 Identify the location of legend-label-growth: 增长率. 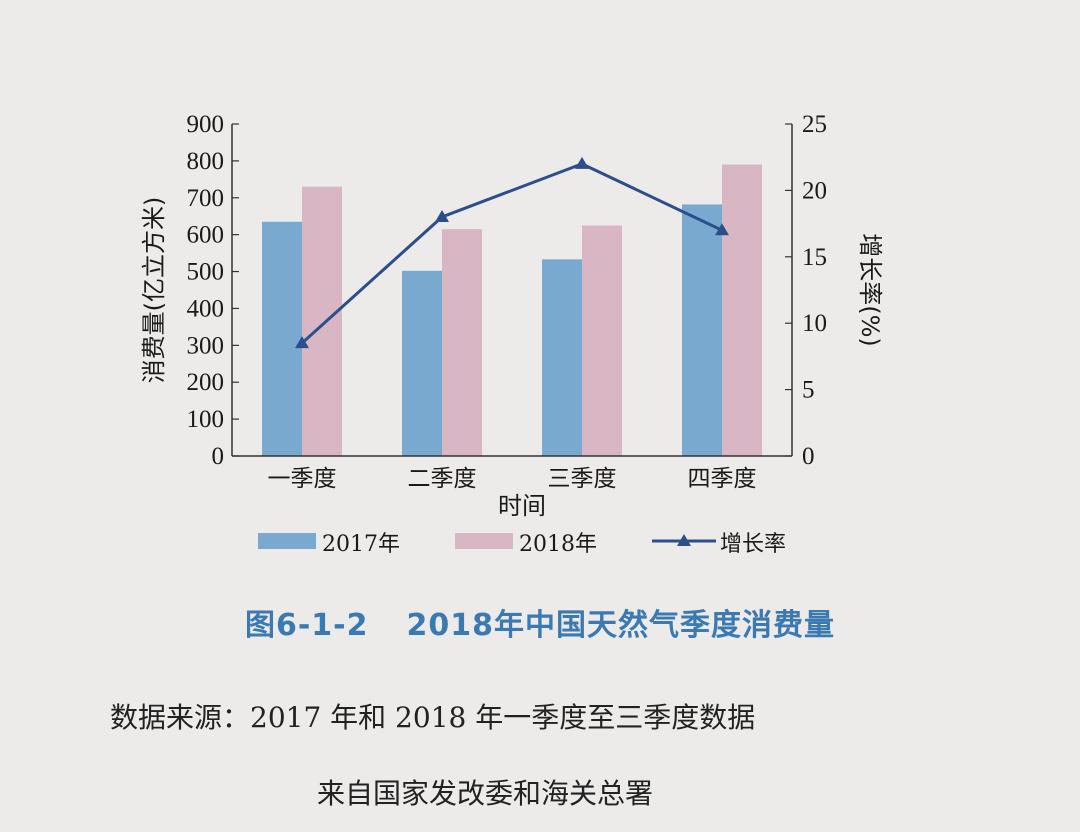
(753, 544).